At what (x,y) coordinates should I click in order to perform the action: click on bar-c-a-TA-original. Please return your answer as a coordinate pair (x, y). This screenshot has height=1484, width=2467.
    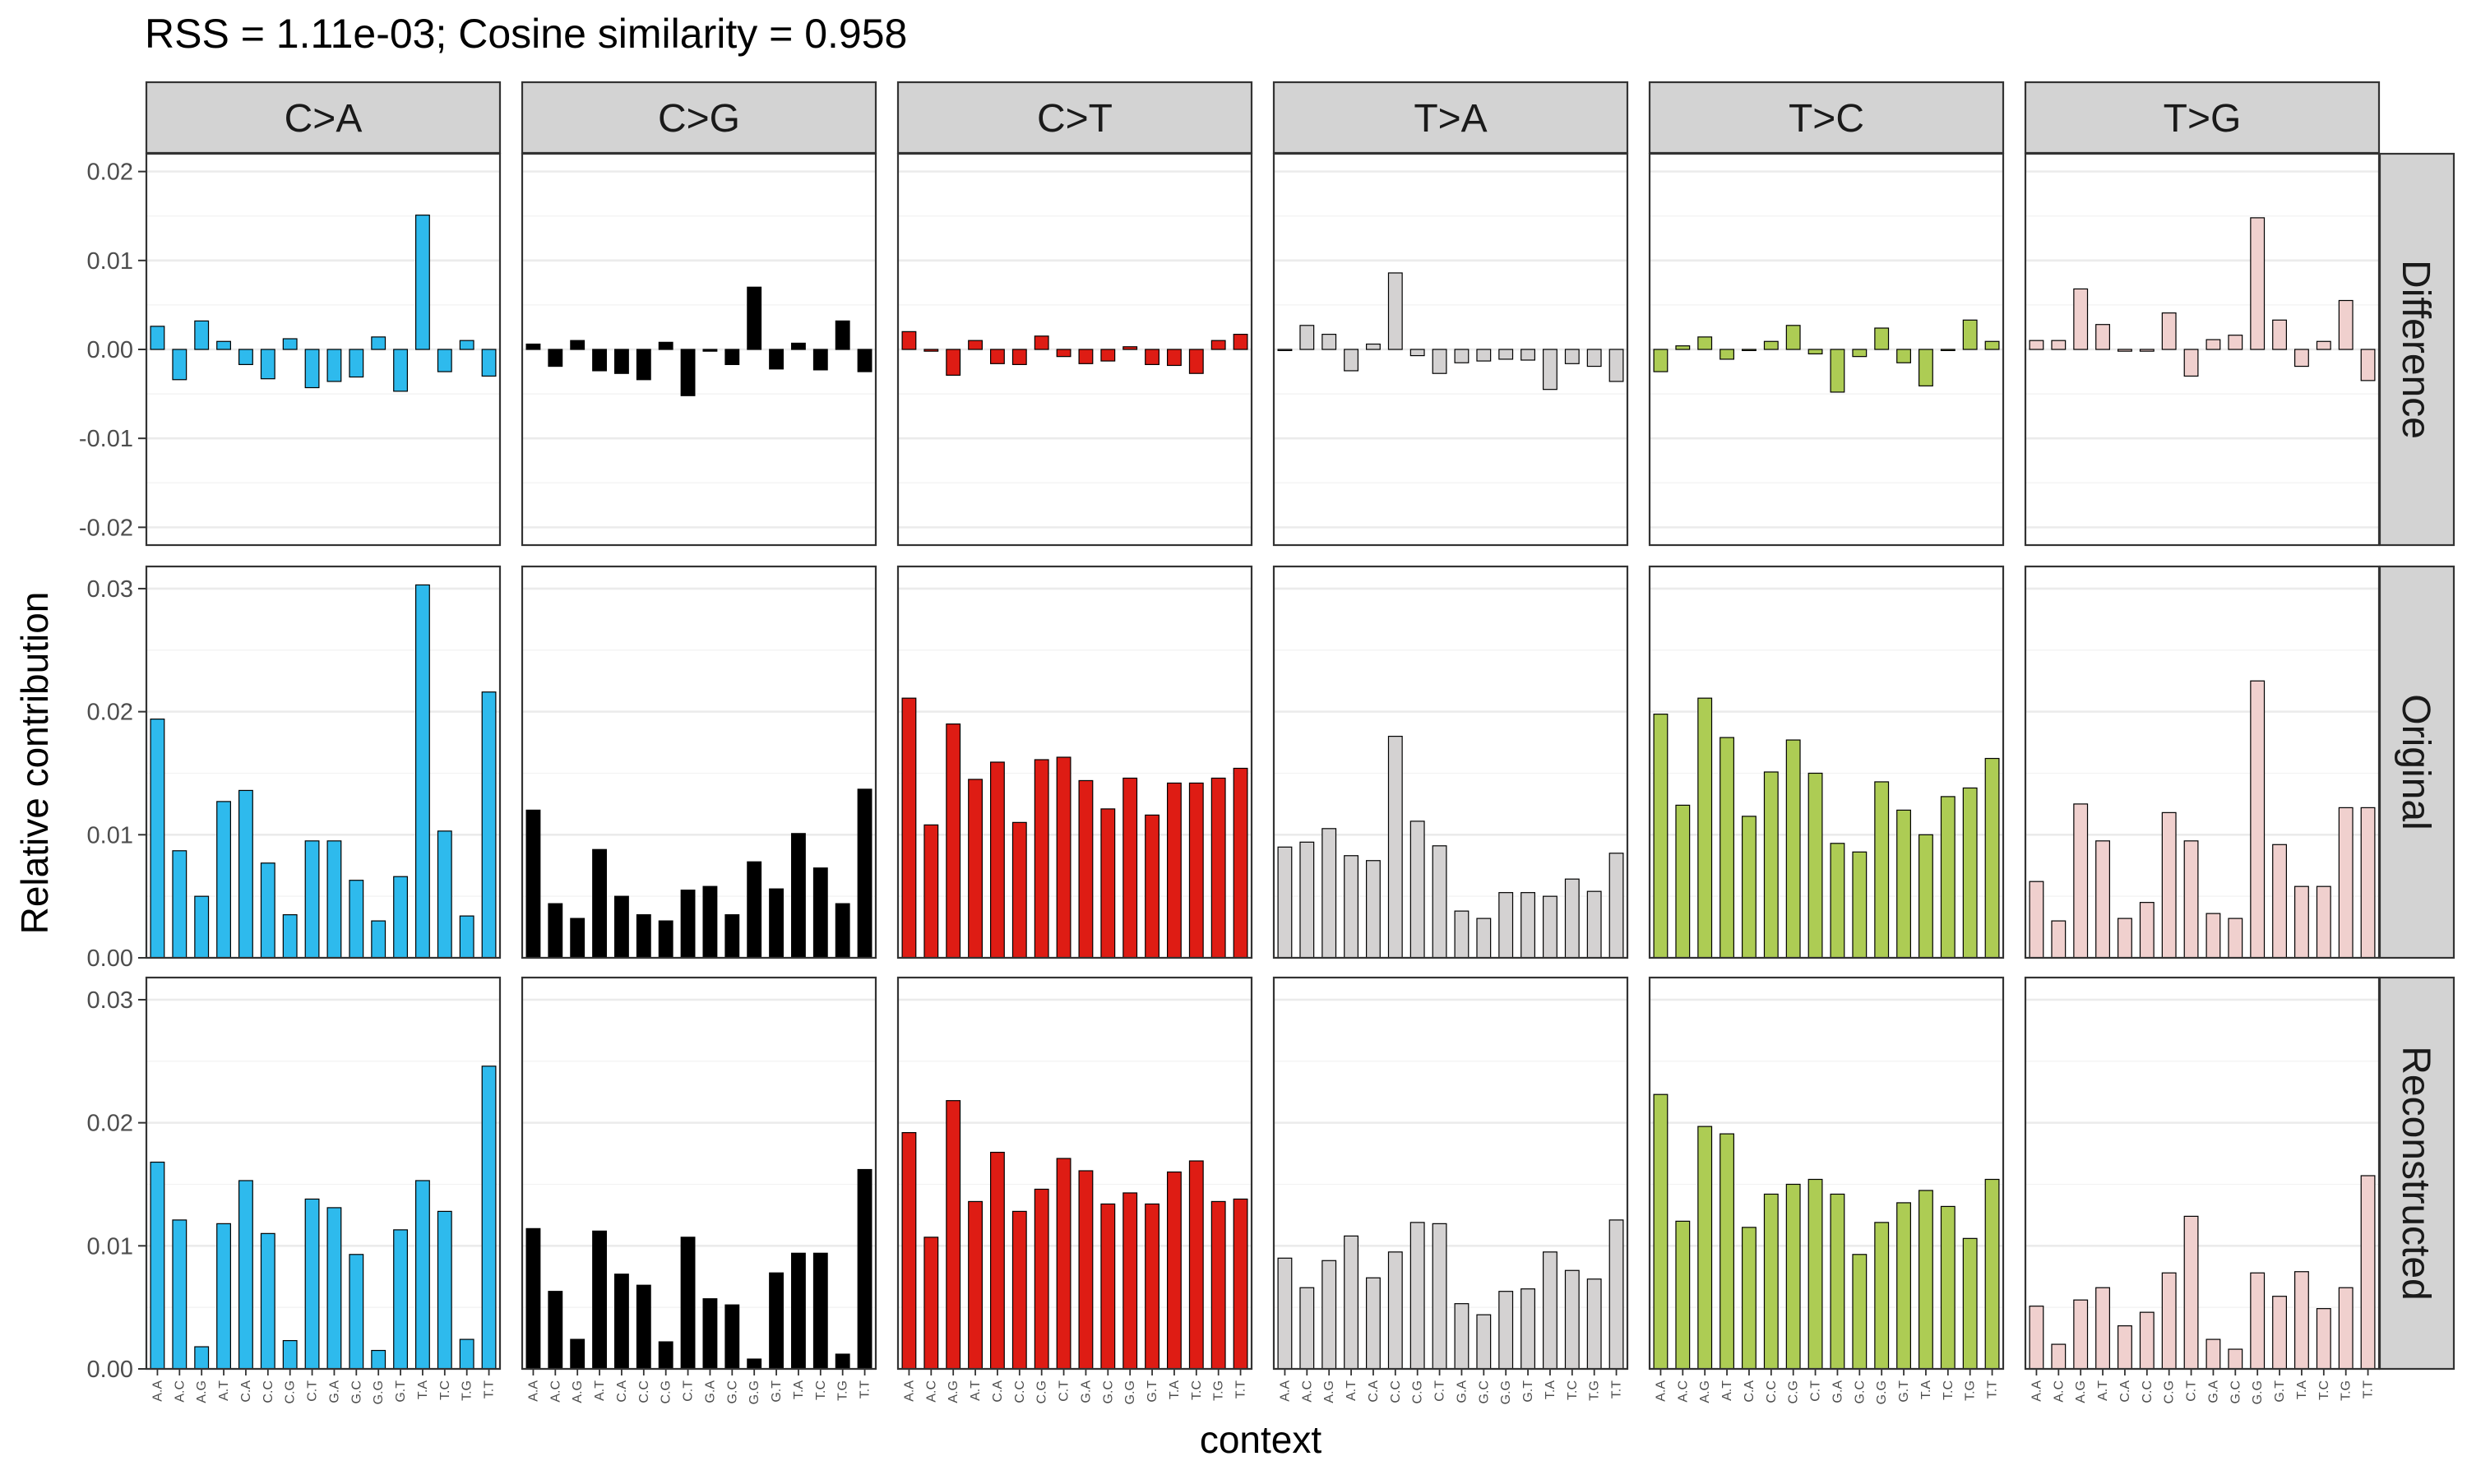
    Looking at the image, I should click on (422, 771).